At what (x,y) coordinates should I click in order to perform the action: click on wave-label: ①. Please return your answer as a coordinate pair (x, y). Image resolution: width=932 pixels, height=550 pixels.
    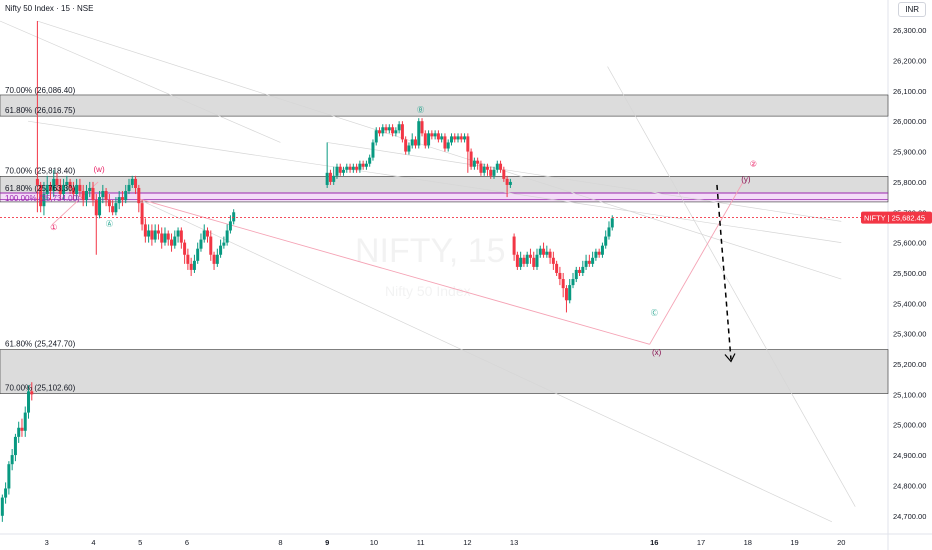
    Looking at the image, I should click on (53, 227).